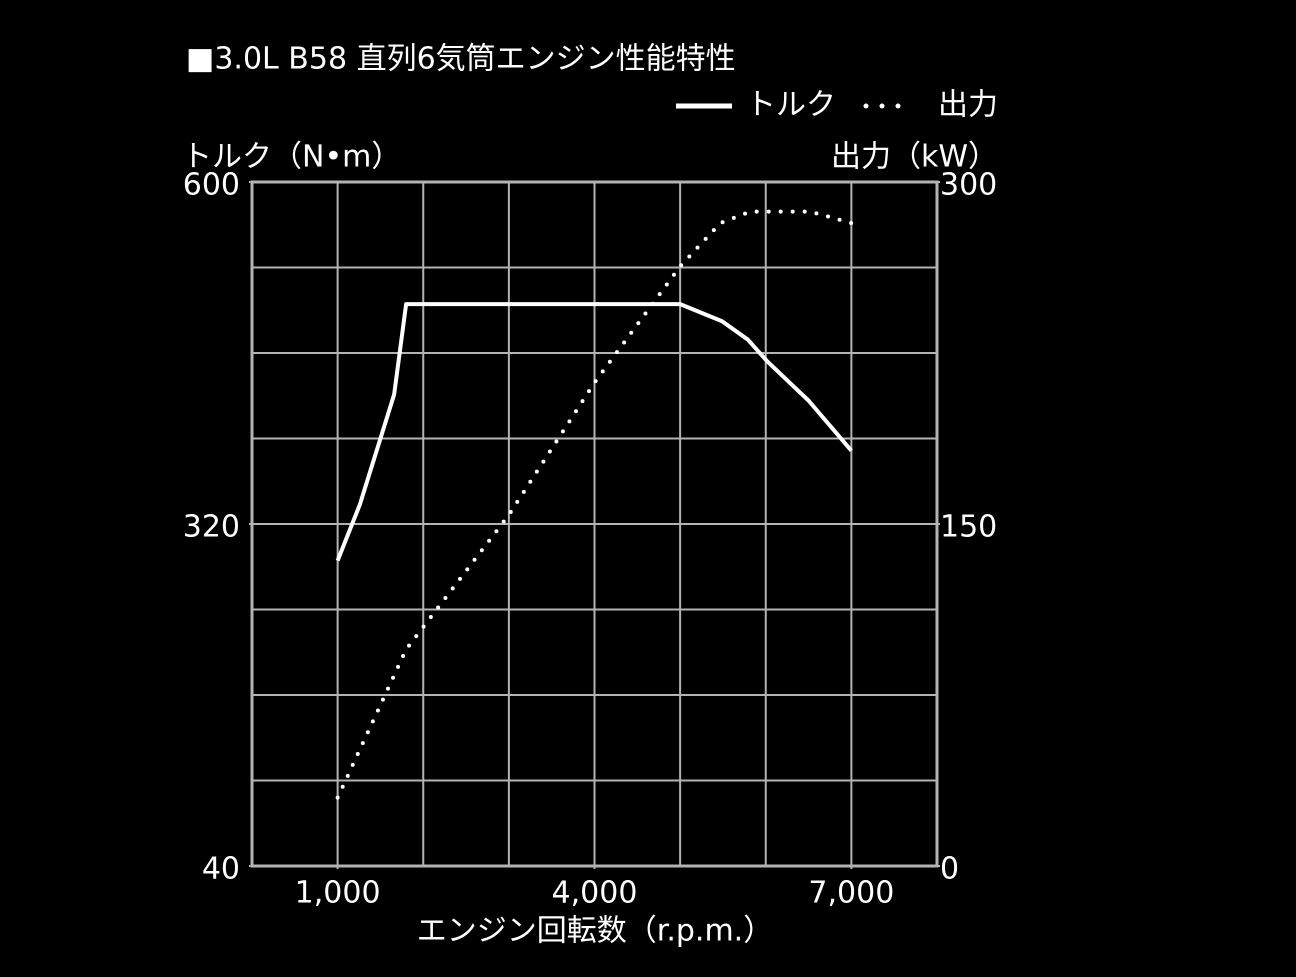 Image resolution: width=1296 pixels, height=977 pixels. What do you see at coordinates (968, 105) in the screenshot?
I see `legend-label: 出力` at bounding box center [968, 105].